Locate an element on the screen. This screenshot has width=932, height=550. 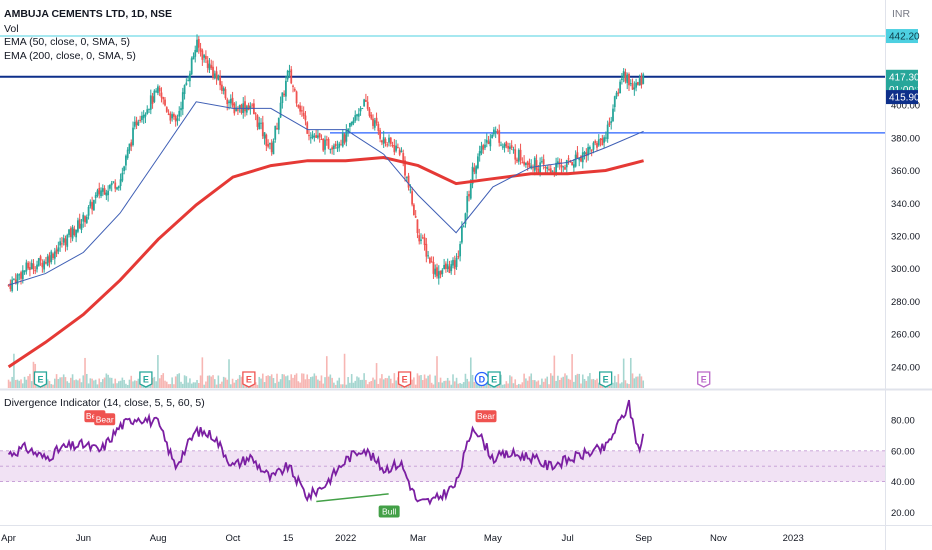
rsi-path is located at coordinates (326, 452).